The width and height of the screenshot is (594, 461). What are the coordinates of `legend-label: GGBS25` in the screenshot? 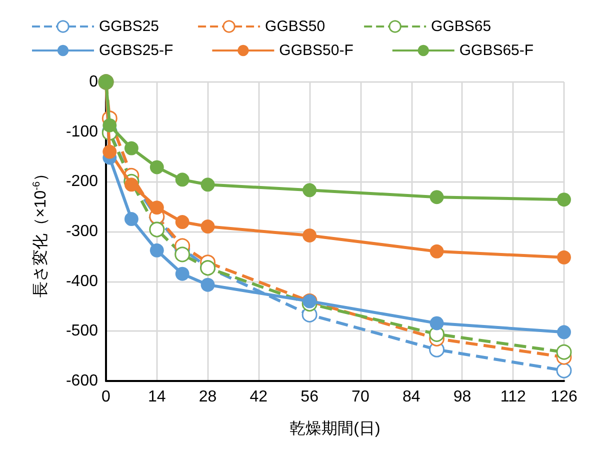 It's located at (129, 26).